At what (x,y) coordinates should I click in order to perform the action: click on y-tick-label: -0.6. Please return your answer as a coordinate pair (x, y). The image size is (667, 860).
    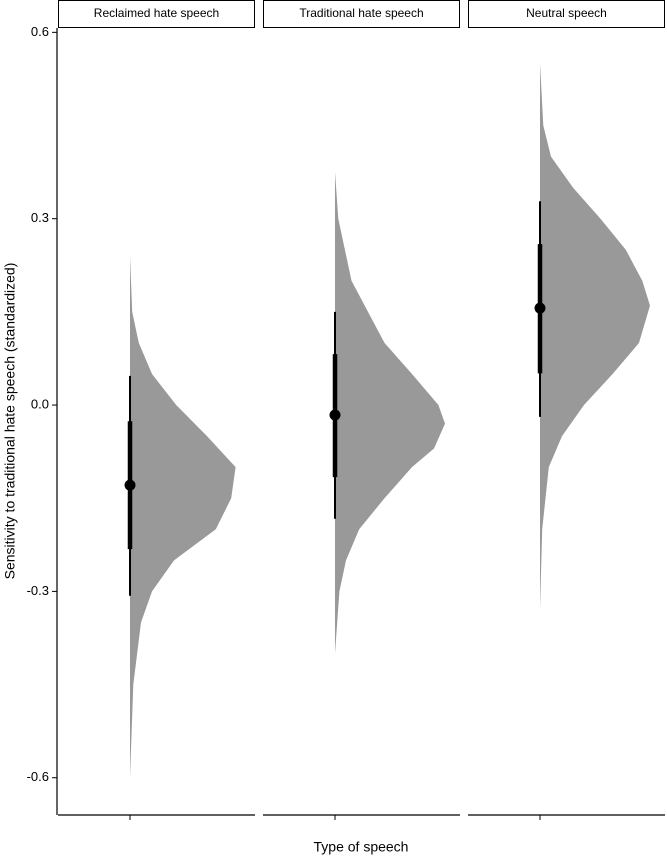
    Looking at the image, I should click on (38, 776).